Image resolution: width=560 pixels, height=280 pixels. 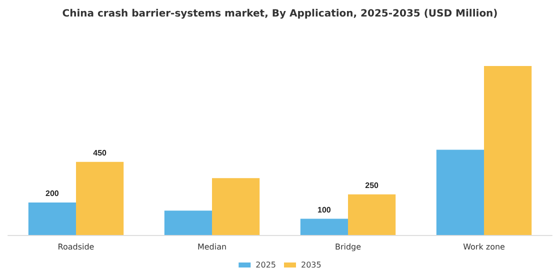 I want to click on x-tick-label: Median, so click(x=212, y=247).